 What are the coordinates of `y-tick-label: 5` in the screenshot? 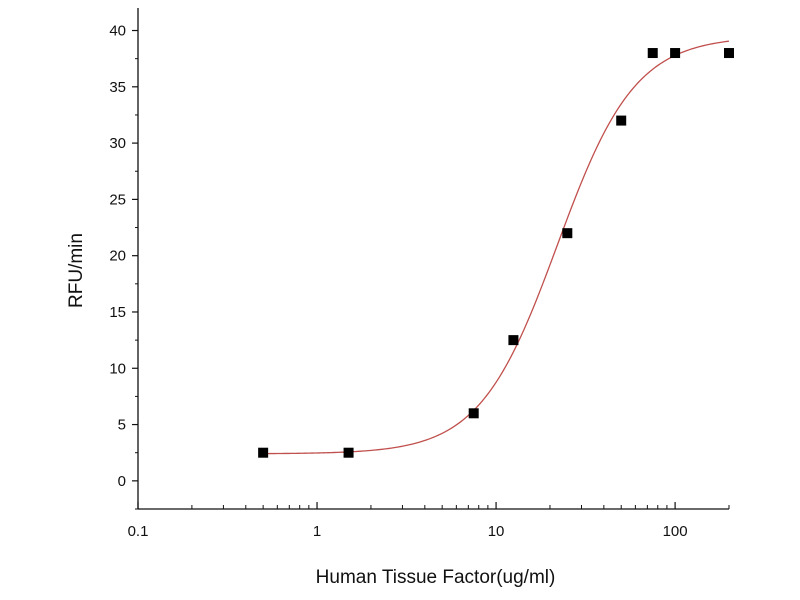 It's located at (122, 425).